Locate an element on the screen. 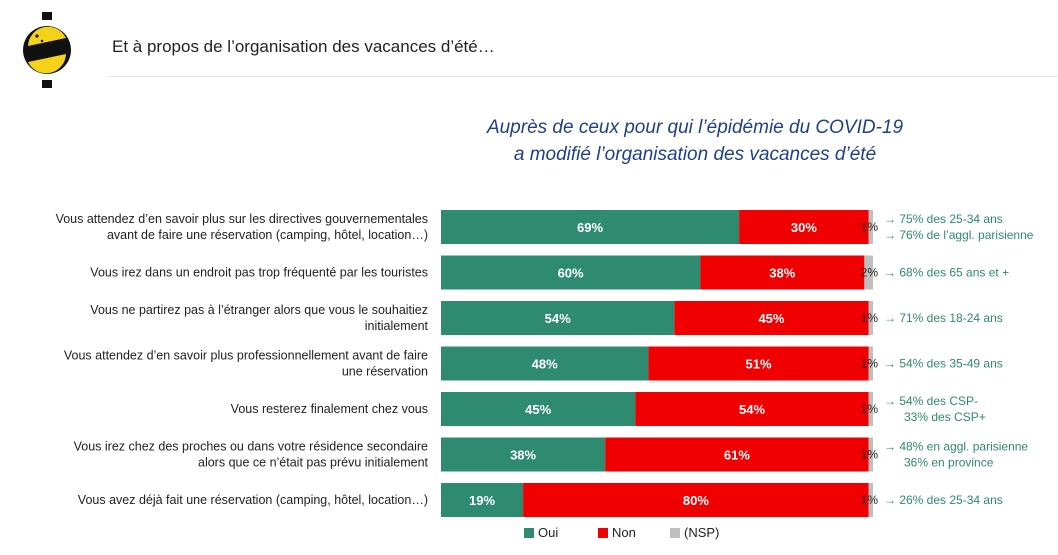 The image size is (1058, 555). bar-value-label: 80% is located at coordinates (696, 500).